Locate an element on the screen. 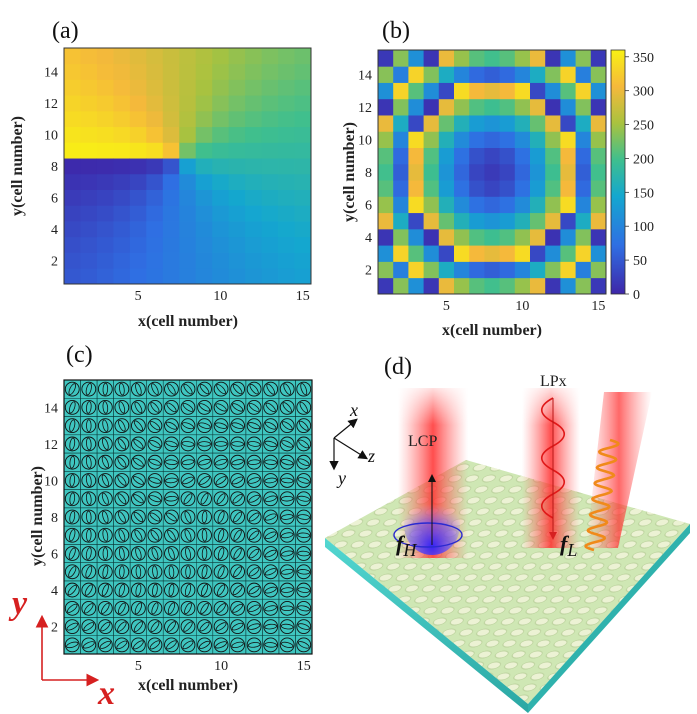 This screenshot has height=714, width=697. colorbar-ticks: 0 50 100 150 200 250 300 350 is located at coordinates (639, 177).